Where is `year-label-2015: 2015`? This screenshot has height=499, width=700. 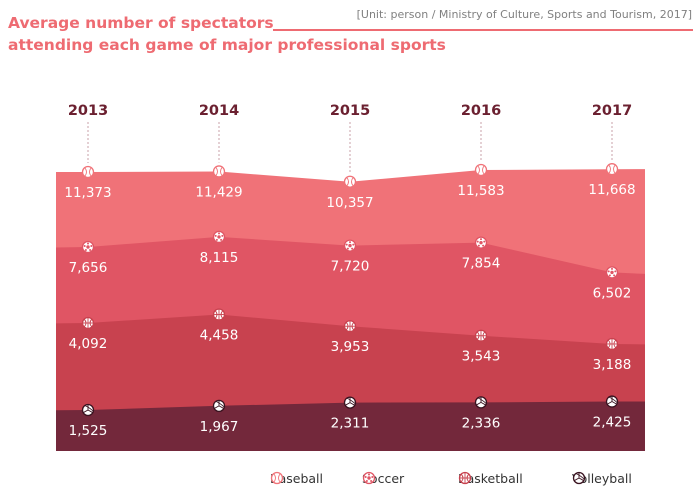
year-label-2015: 2015 is located at coordinates (350, 111).